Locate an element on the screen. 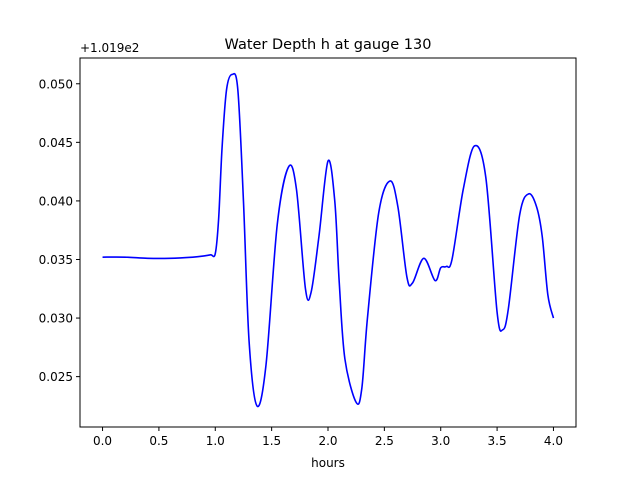 The height and width of the screenshot is (480, 640). y-tick-label: 0.035 is located at coordinates (56, 260).